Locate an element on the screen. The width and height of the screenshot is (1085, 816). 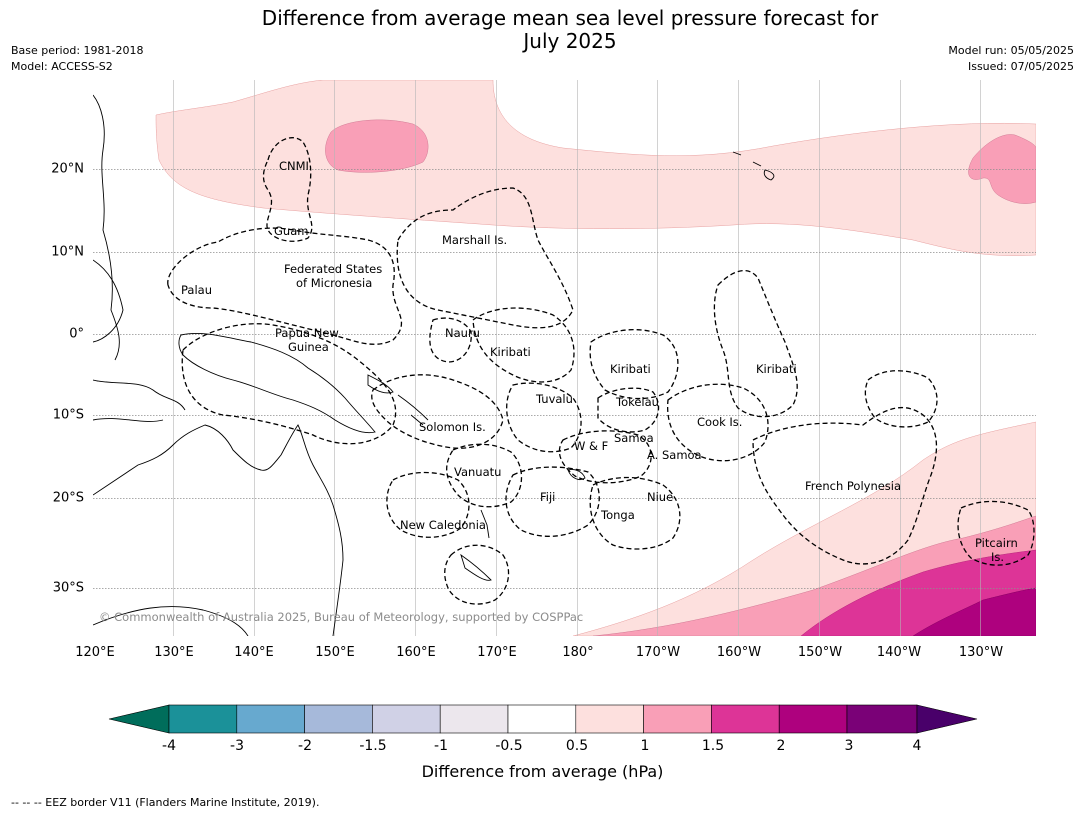
label-kiribati-east: Kiribati is located at coordinates (776, 369).